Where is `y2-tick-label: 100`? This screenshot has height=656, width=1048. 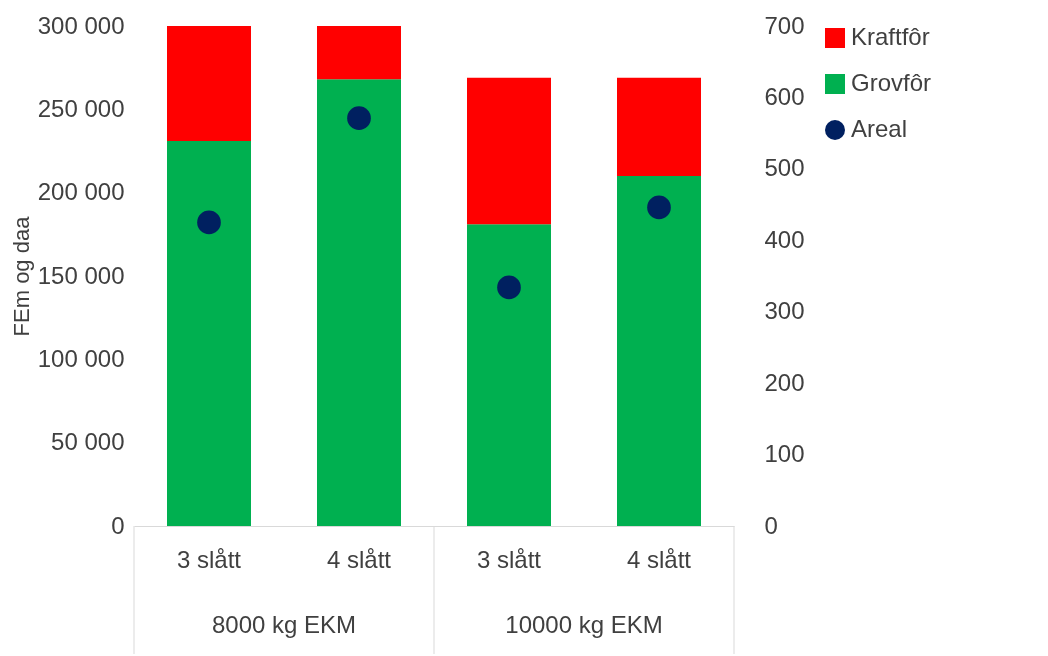
y2-tick-label: 100 is located at coordinates (784, 454).